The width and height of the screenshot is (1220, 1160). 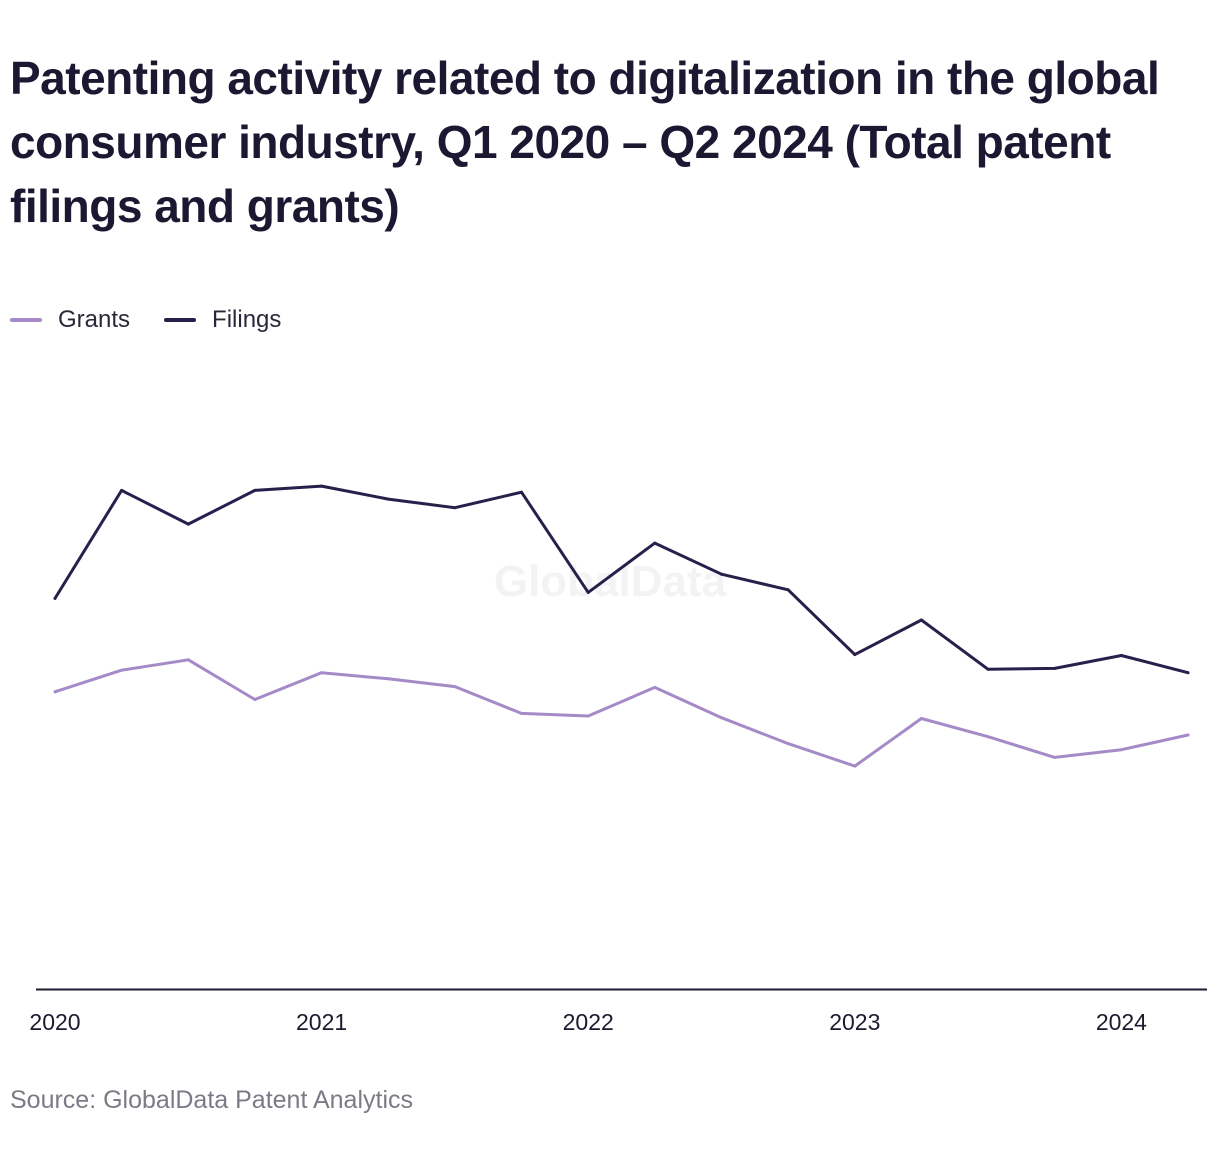 I want to click on legend-label-grants: Grants, so click(x=94, y=319).